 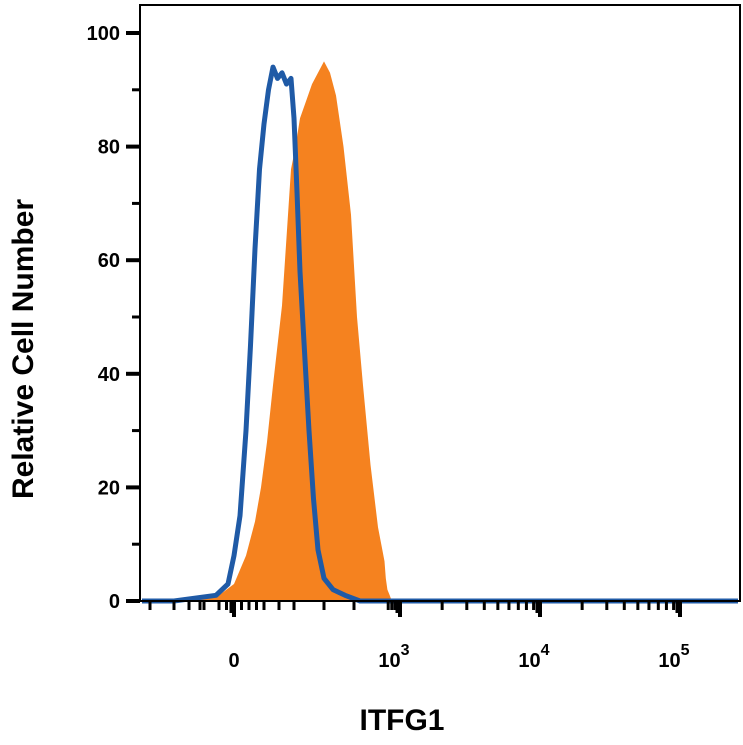 I want to click on y-tick-label: 20, so click(x=109, y=488).